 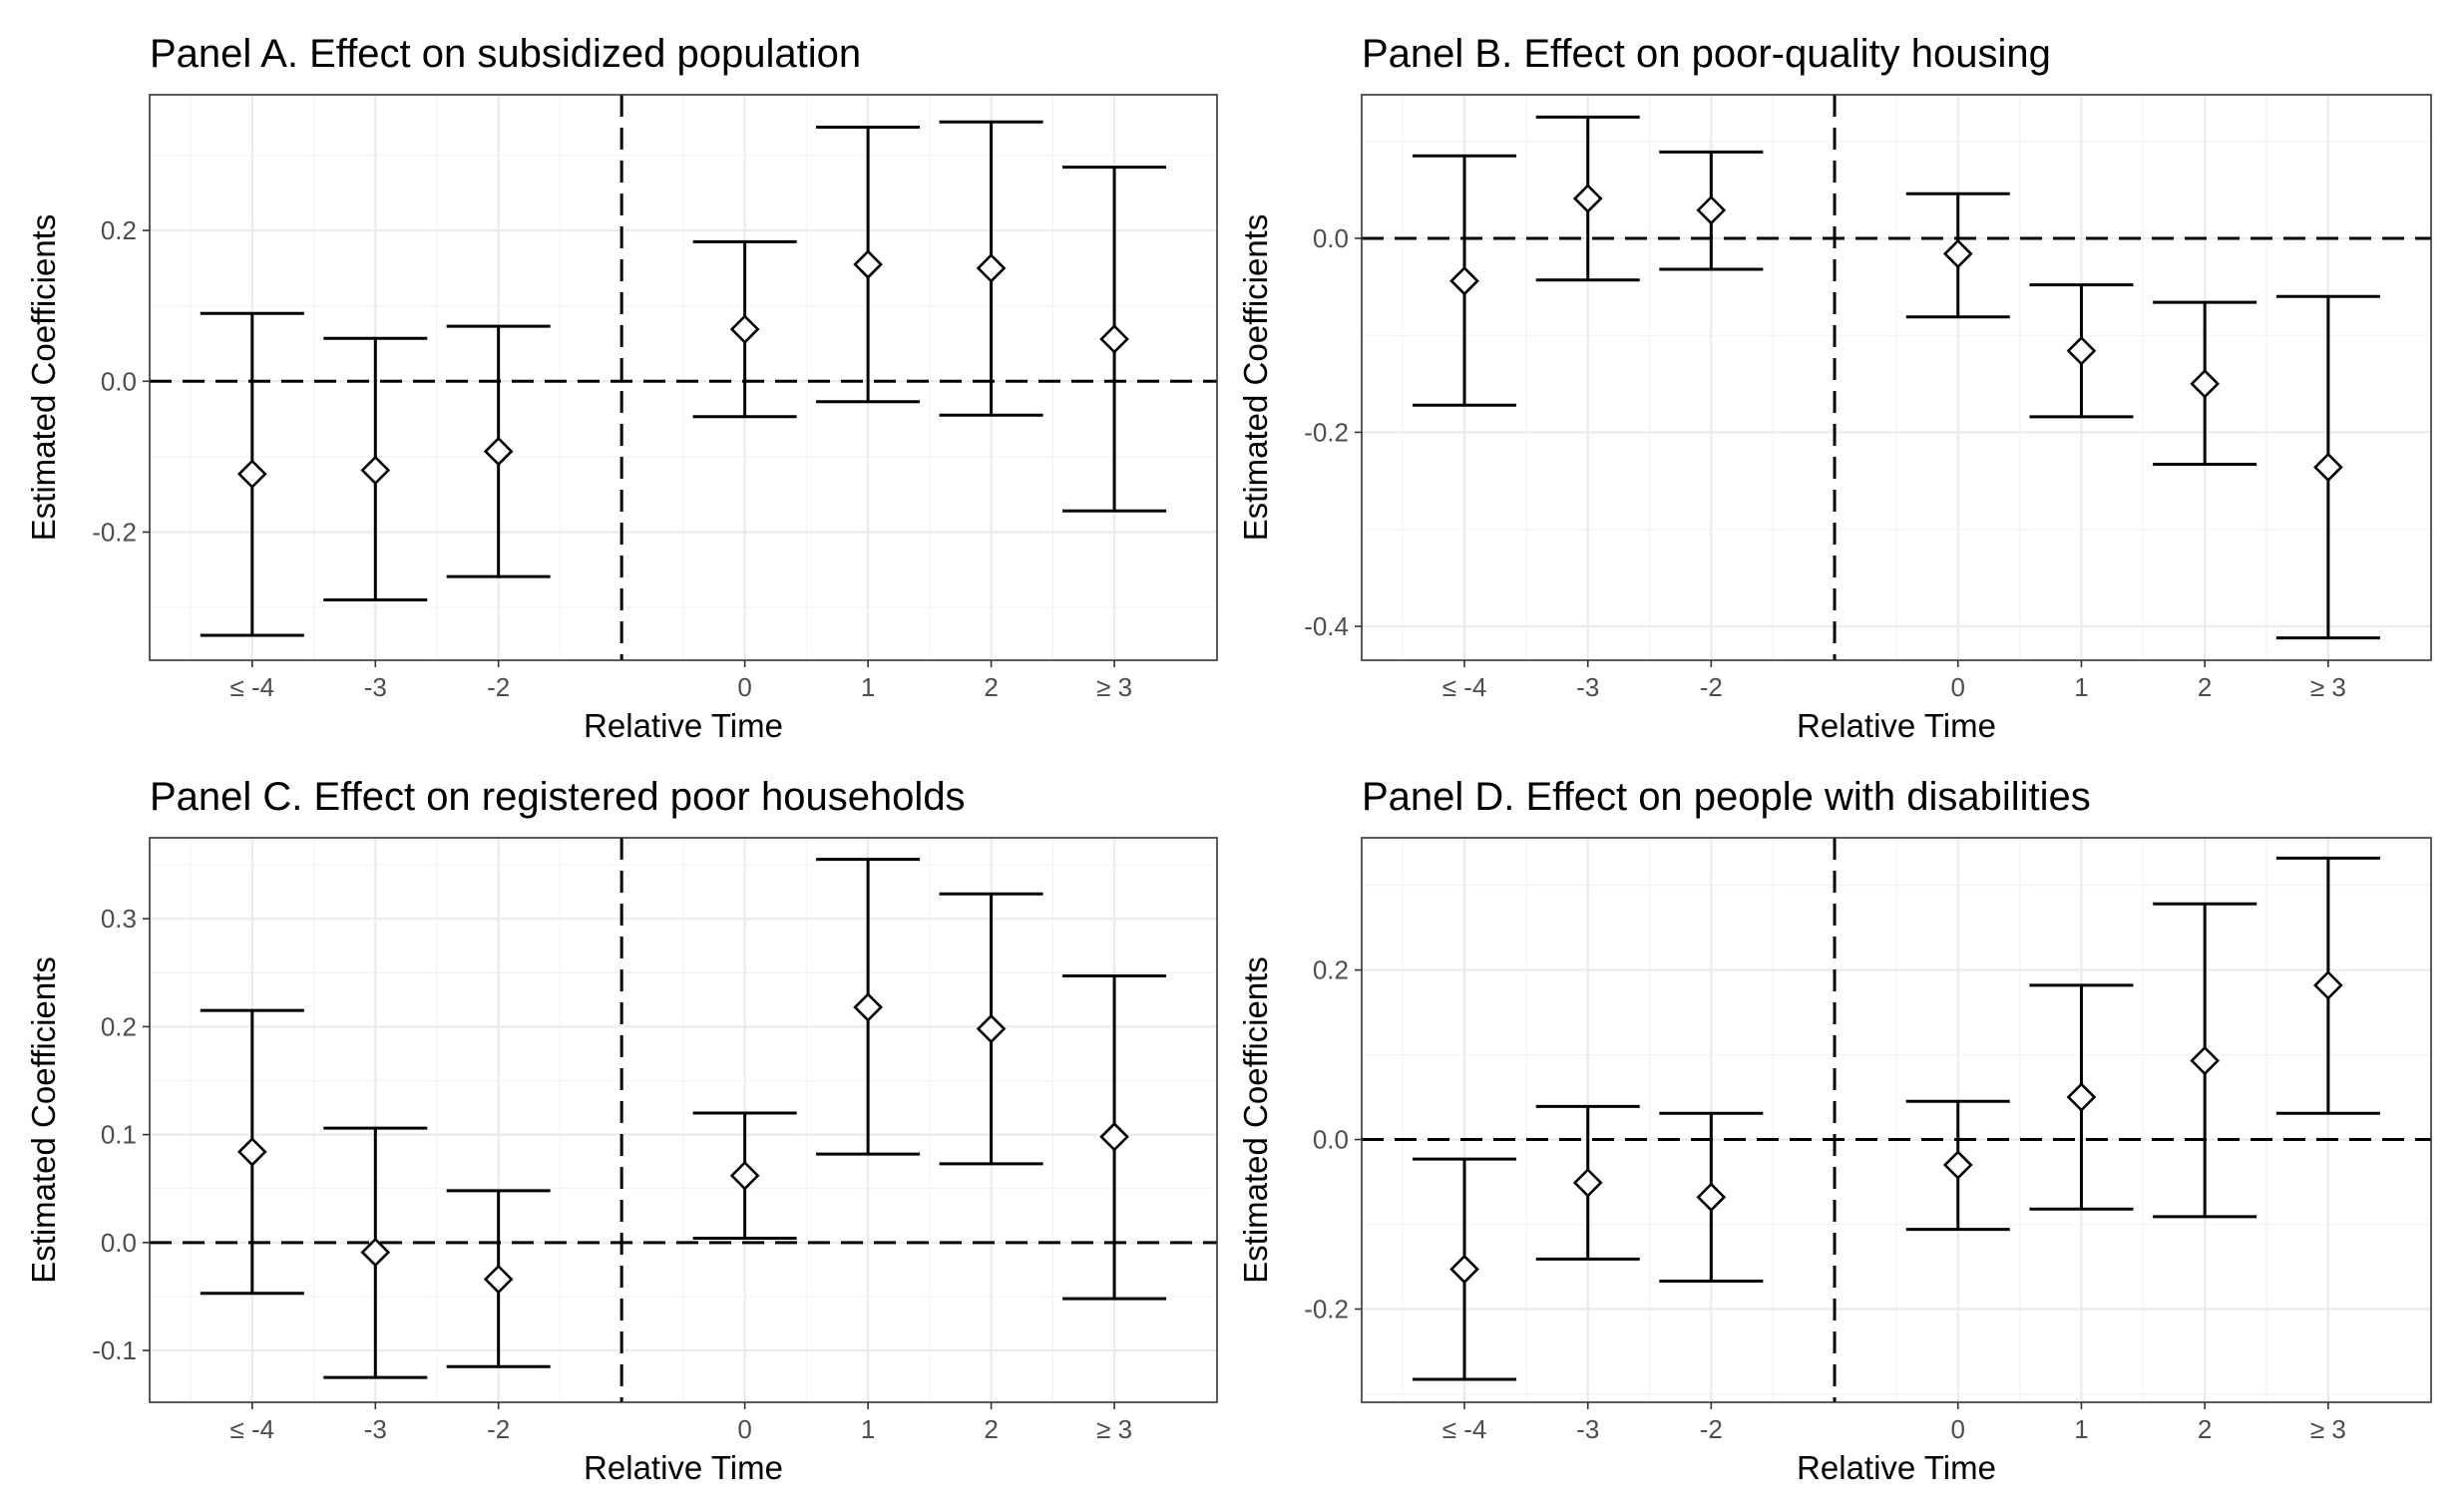 I want to click on panel-title: Panel A. Effect on subsidized population, so click(x=505, y=54).